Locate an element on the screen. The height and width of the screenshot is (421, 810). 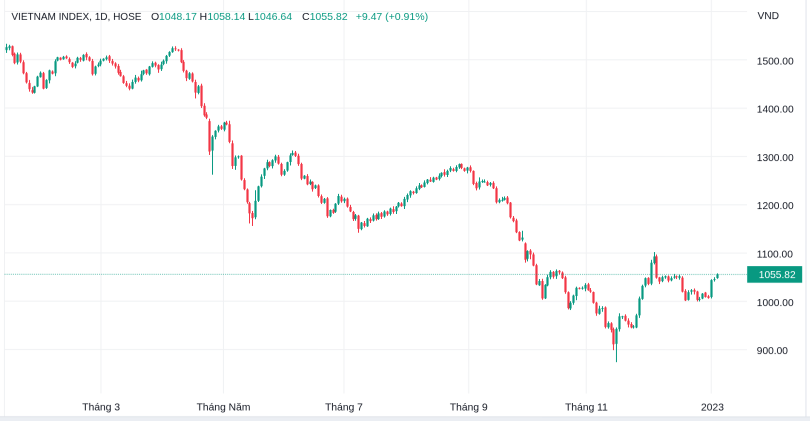
svg-text: 1048.17 is located at coordinates (178, 17).